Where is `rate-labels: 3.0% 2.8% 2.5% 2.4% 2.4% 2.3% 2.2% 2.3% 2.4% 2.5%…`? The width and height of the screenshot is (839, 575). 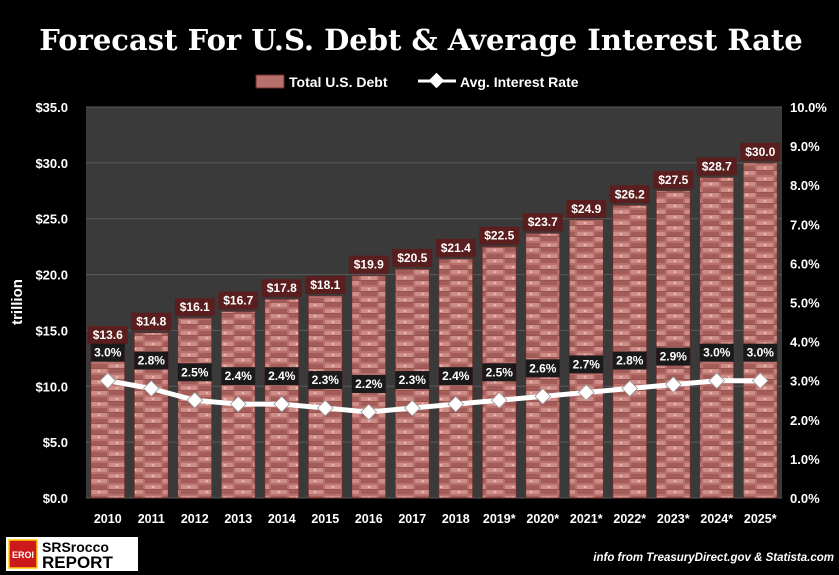
rate-labels: 3.0% 2.8% 2.5% 2.4% 2.4% 2.3% 2.2% 2.3% 2.4% 2.5%… is located at coordinates (434, 368).